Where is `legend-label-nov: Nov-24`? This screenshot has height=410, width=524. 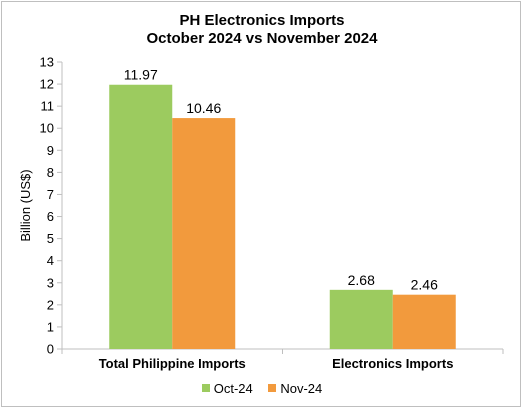
legend-label-nov: Nov-24 is located at coordinates (301, 388).